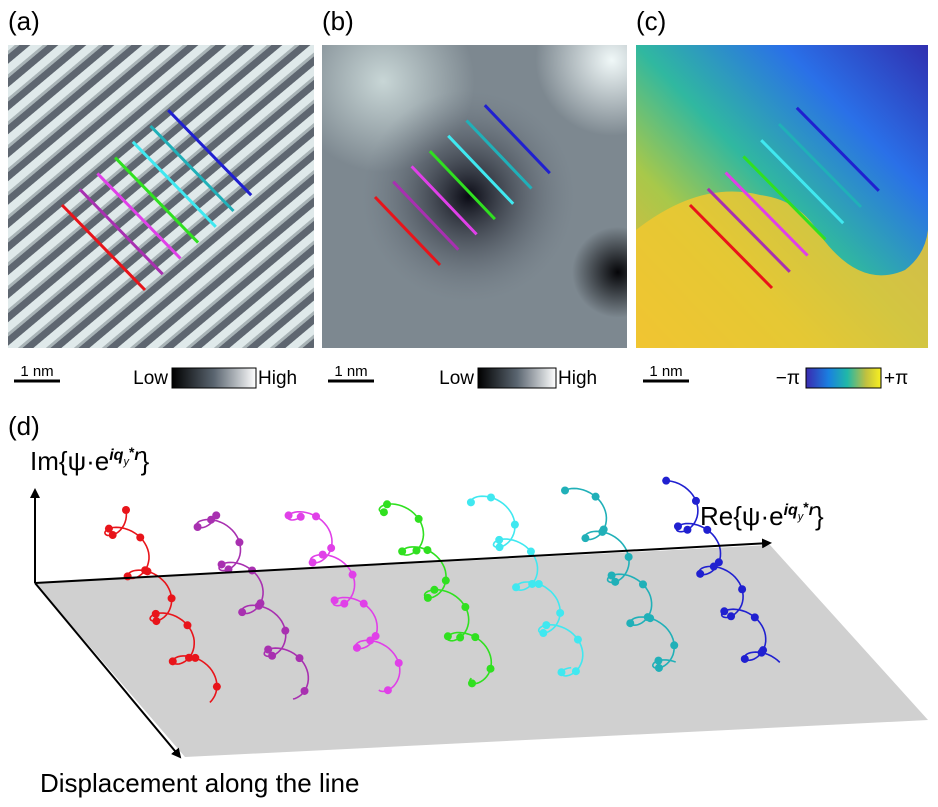 The width and height of the screenshot is (938, 807). What do you see at coordinates (137, 455) in the screenshot?
I see `label-part: r` at bounding box center [137, 455].